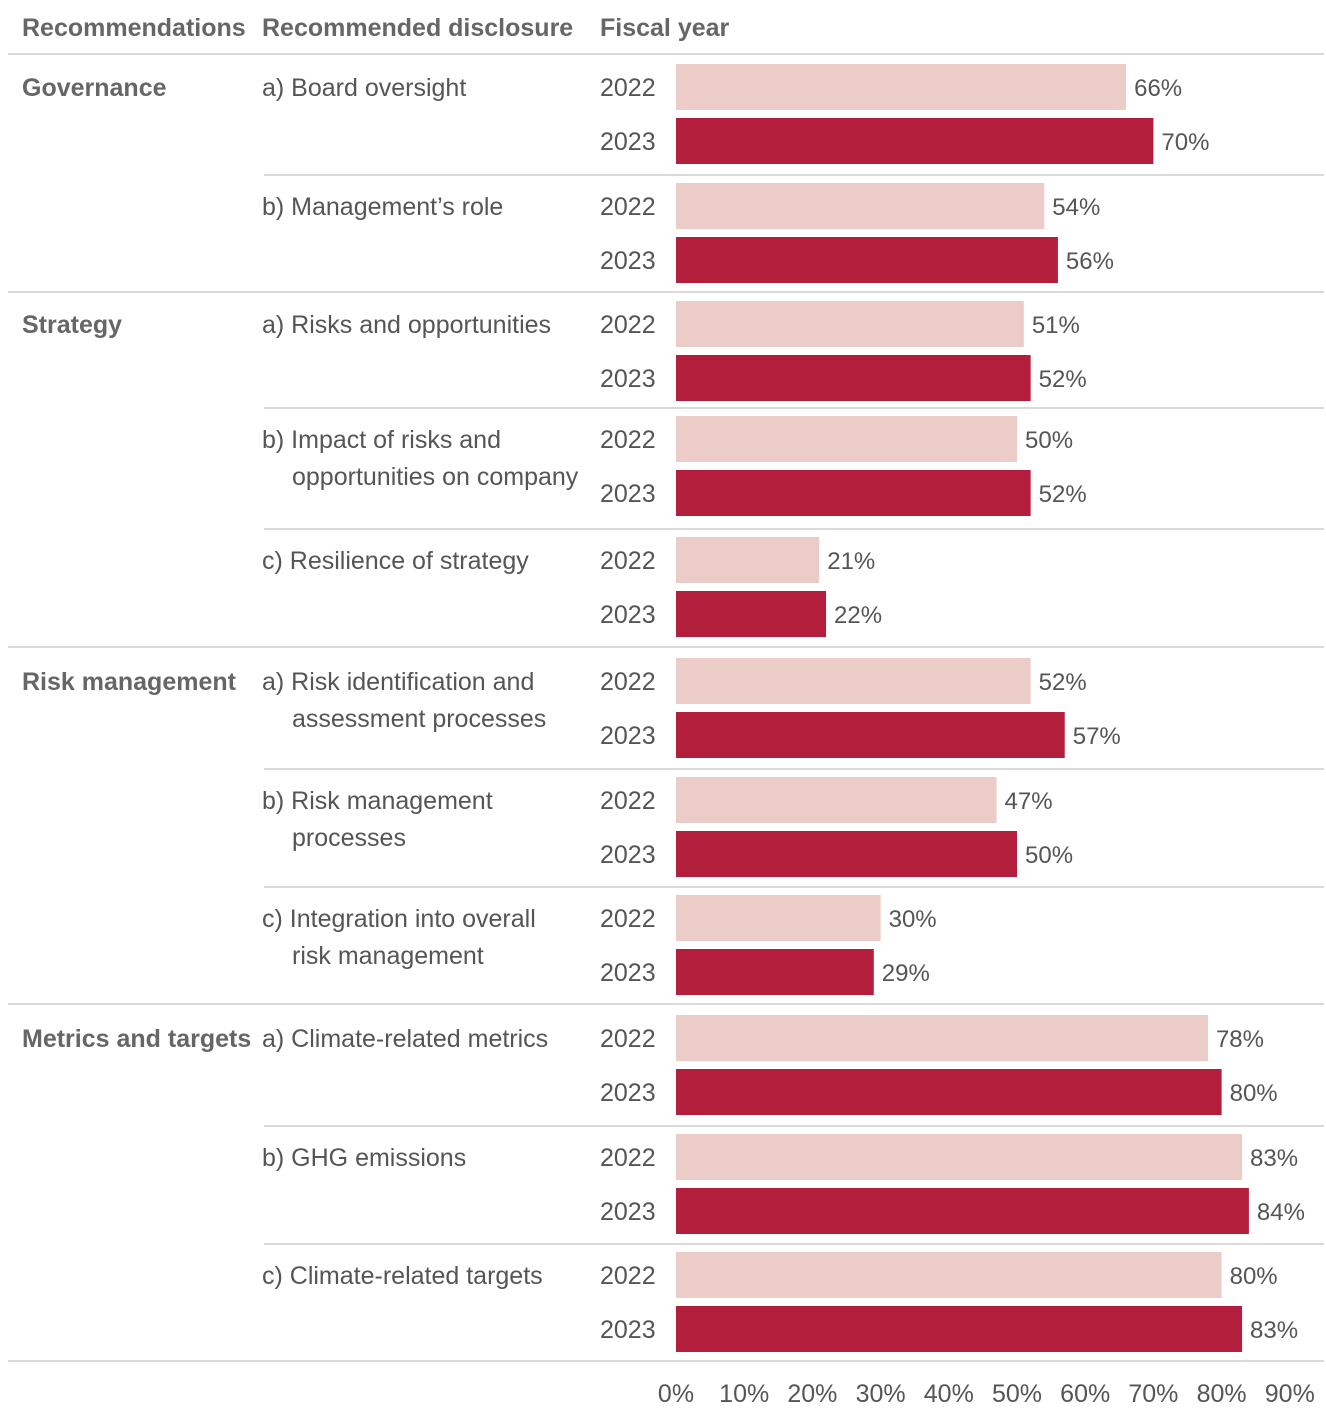  I want to click on header-fiscal-year: Fiscal year, so click(665, 28).